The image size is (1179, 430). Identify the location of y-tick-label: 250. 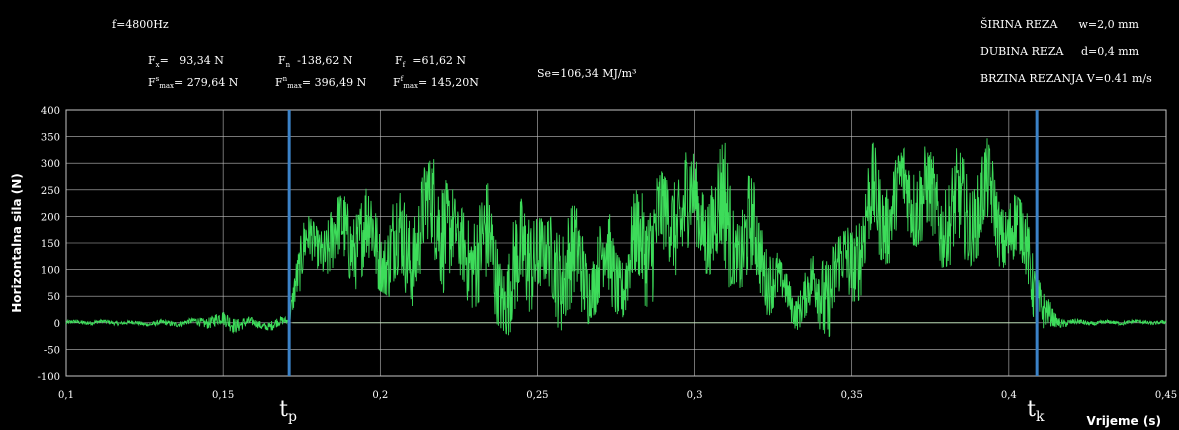
(50, 191).